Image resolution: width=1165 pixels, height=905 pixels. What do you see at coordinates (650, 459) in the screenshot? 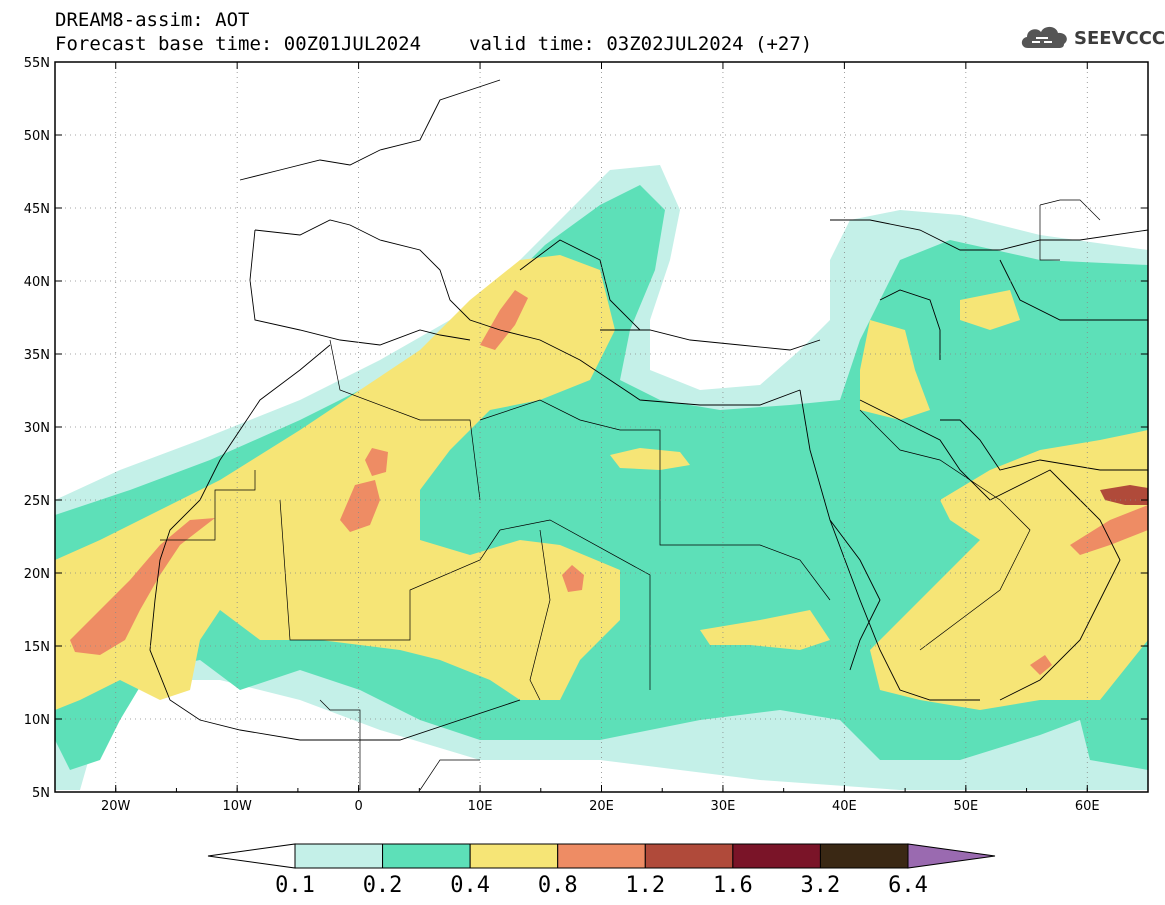
I see `aot-level-0.4-egypt` at bounding box center [650, 459].